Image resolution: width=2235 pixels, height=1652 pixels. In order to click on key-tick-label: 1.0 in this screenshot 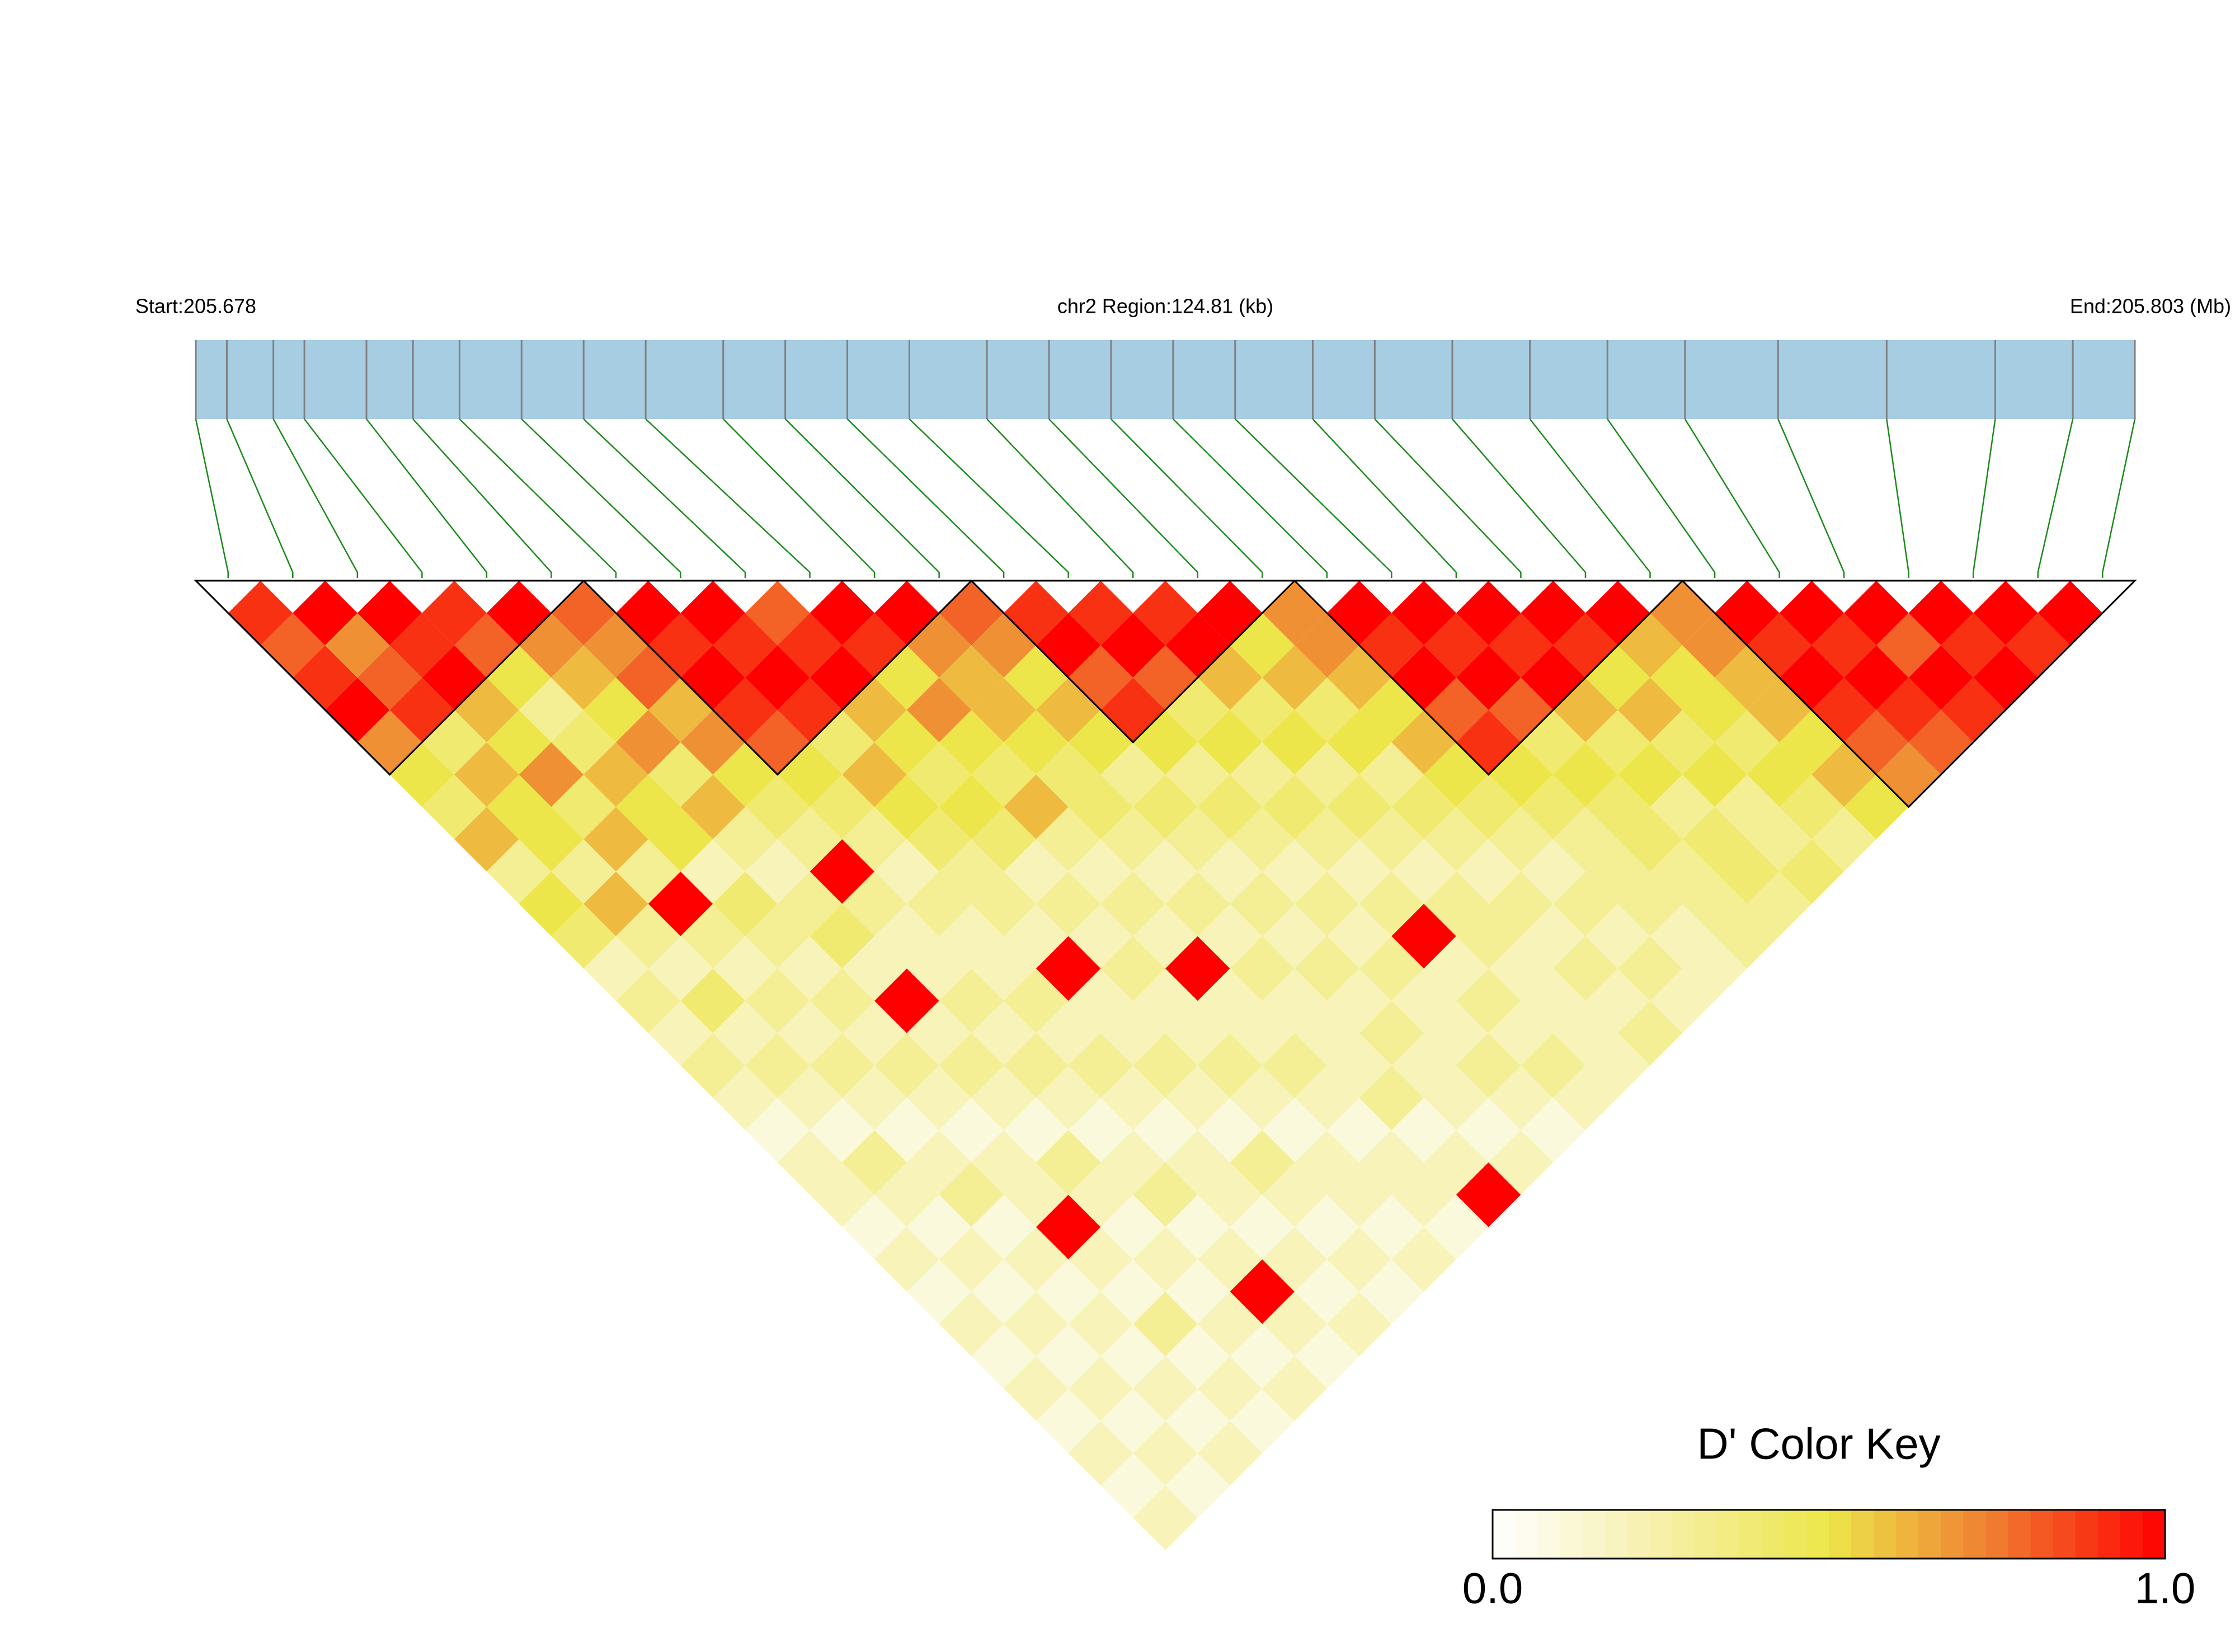, I will do `click(2165, 1588)`.